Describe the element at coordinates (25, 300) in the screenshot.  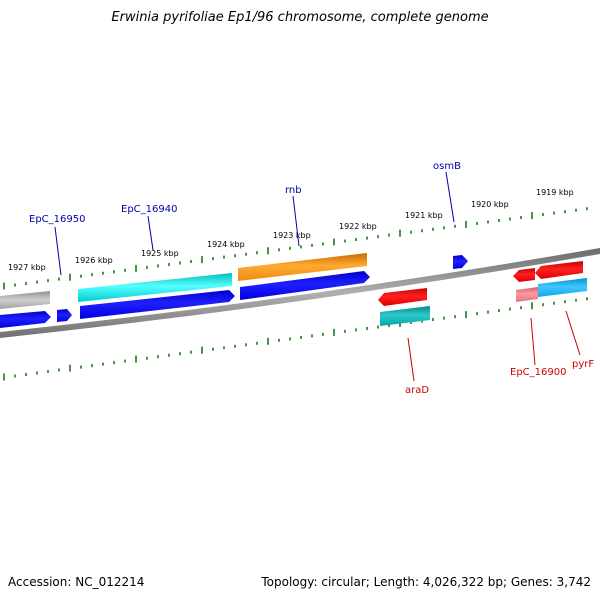
I see `feature-grey` at that location.